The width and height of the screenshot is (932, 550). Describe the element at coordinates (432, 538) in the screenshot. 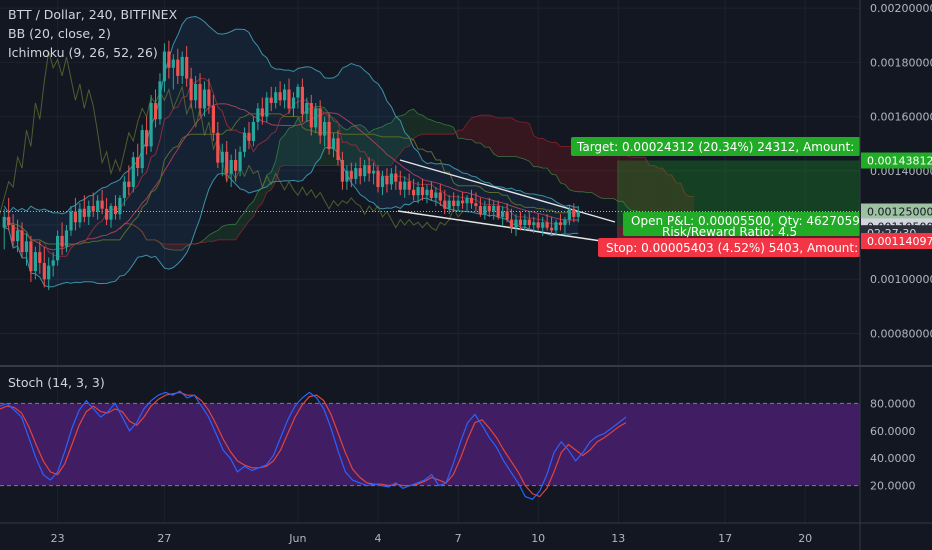

I see `time-axis: 23 27 Jun 4 7 10 13 17 20` at that location.